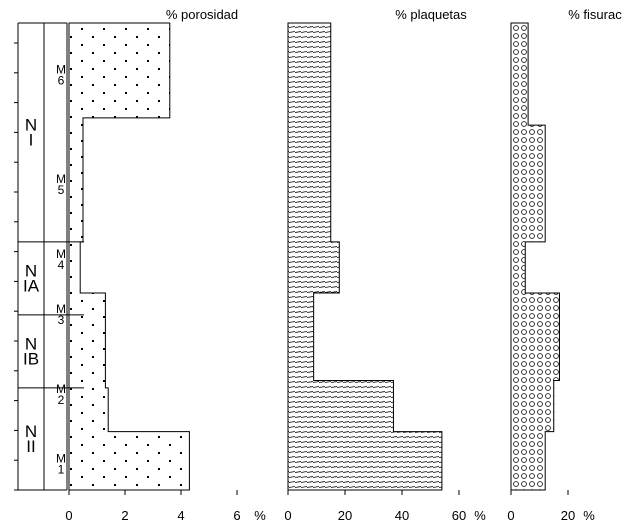  I want to click on panel-title: % plaquetas, so click(431, 14).